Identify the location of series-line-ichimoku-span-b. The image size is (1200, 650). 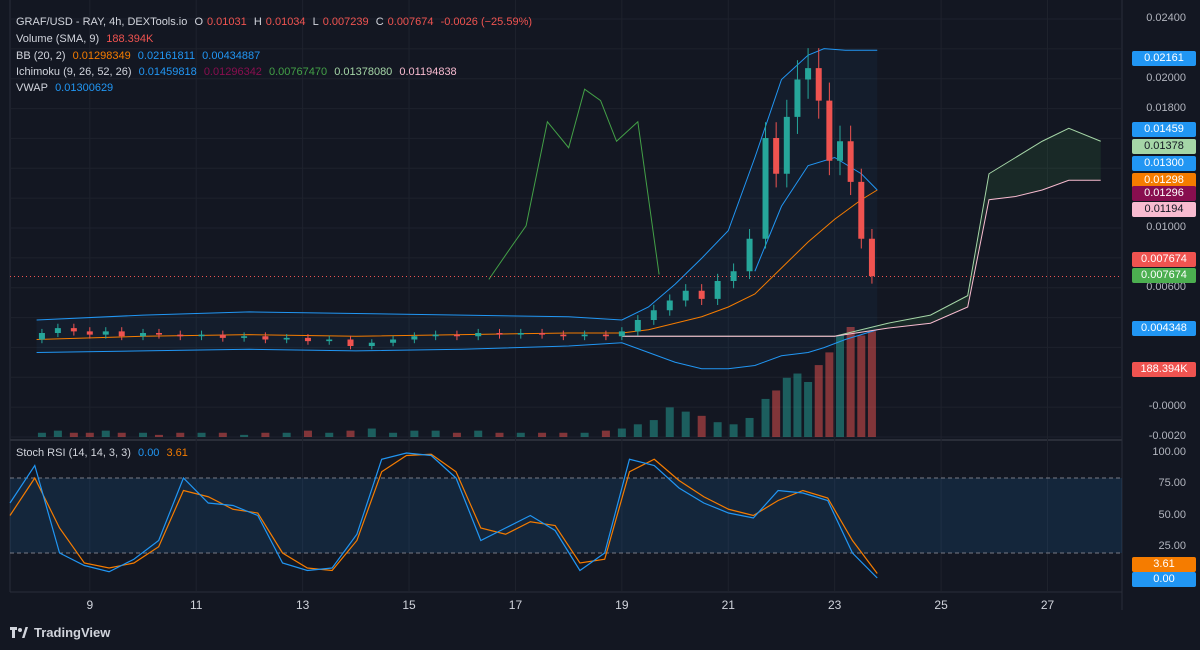
(861, 258).